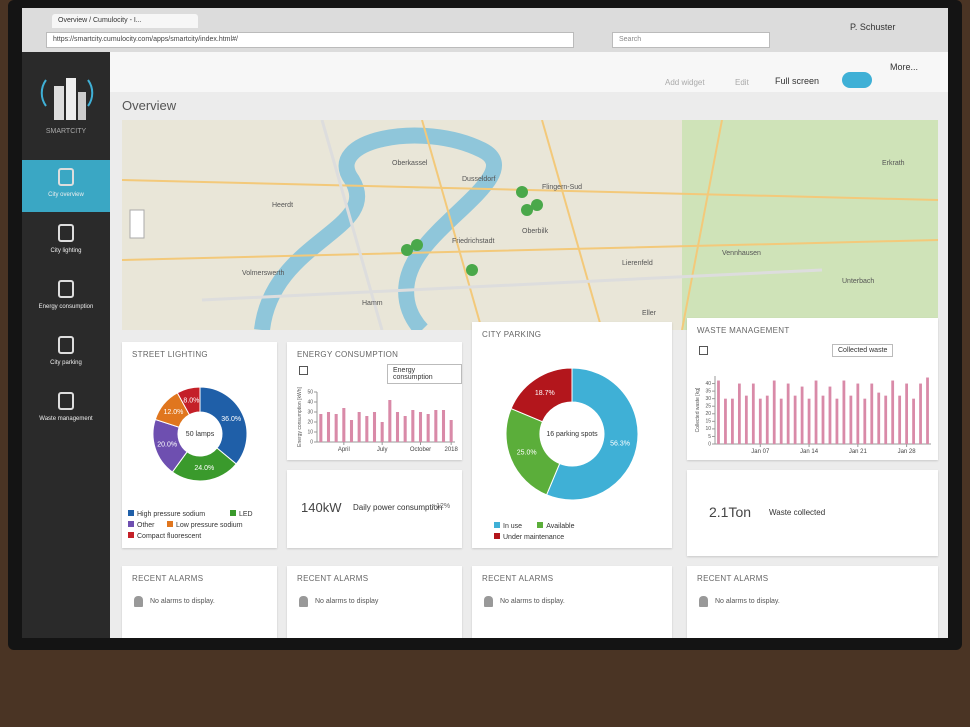  I want to click on kpi-value: 140kW, so click(321, 507).